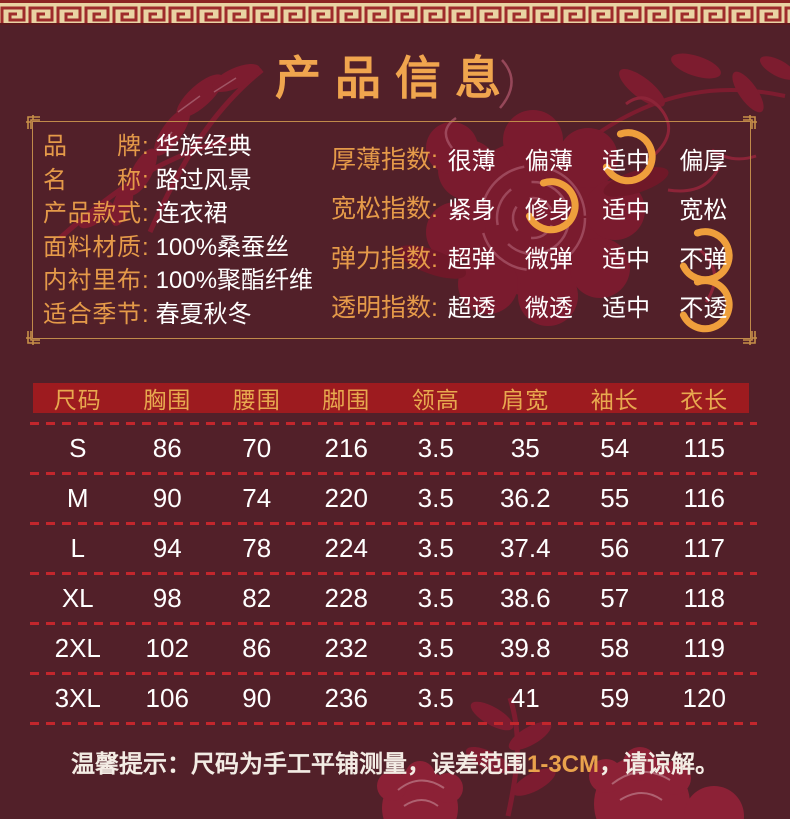 The height and width of the screenshot is (819, 790). What do you see at coordinates (548, 305) in the screenshot?
I see `index-option: 微透` at bounding box center [548, 305].